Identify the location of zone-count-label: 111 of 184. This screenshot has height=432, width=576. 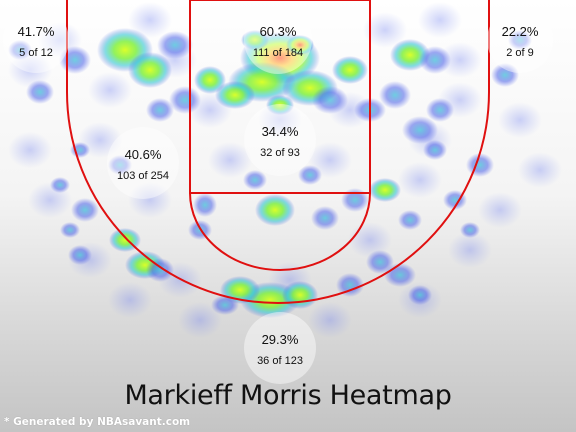
(278, 53).